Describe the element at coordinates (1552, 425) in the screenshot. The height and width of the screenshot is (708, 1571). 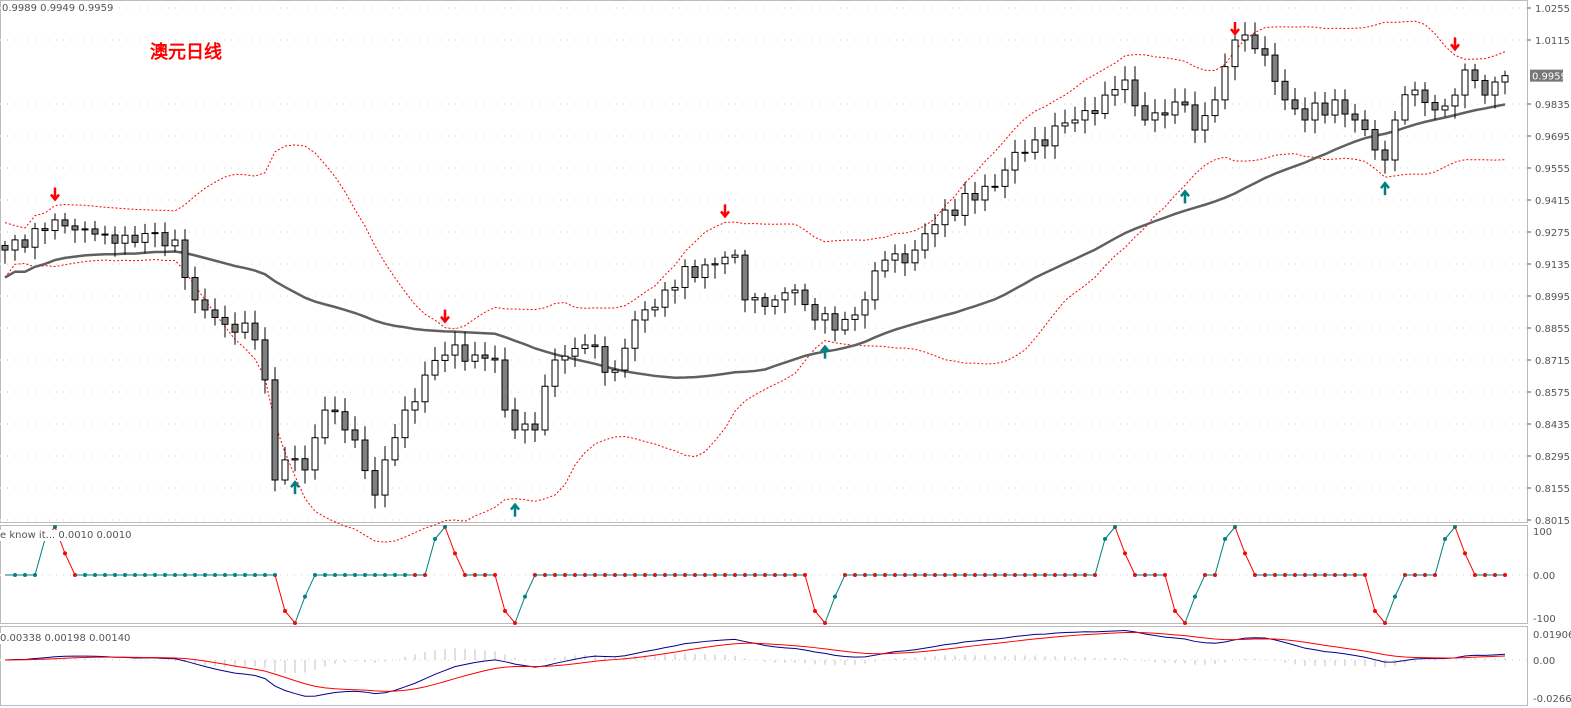
I see `y-tick-label: 0.8435` at that location.